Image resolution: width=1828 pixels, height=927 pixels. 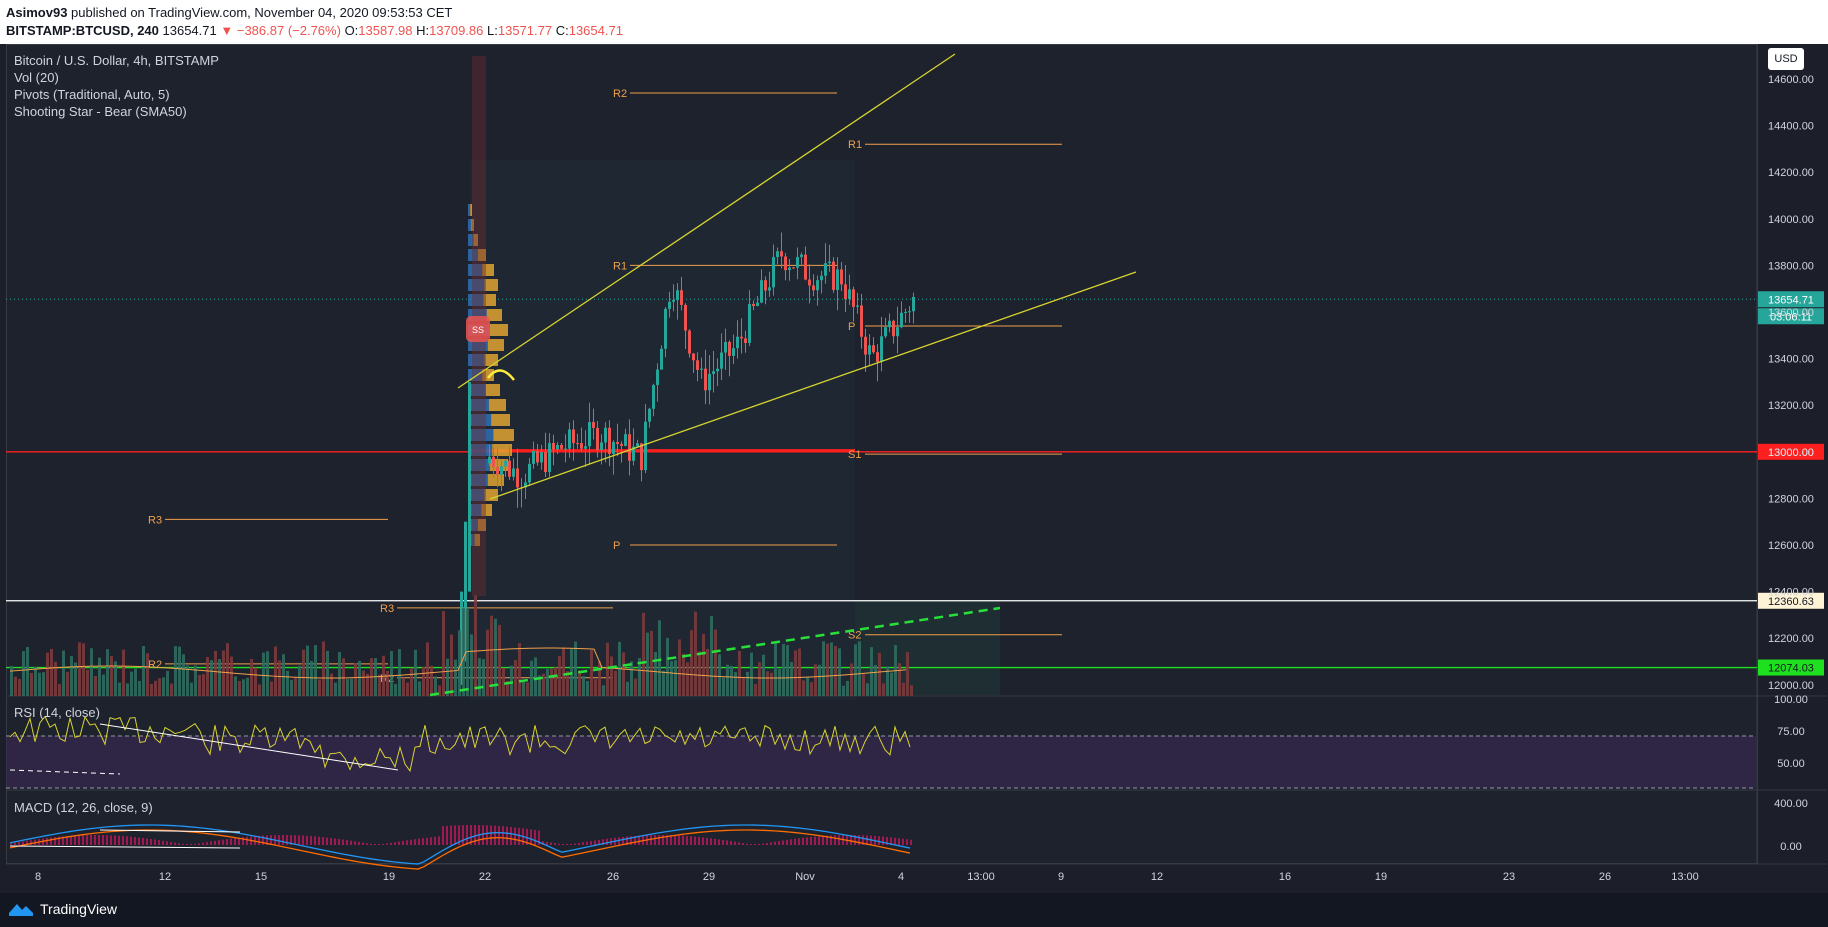 I want to click on price-tick: 13400.00, so click(x=1791, y=360).